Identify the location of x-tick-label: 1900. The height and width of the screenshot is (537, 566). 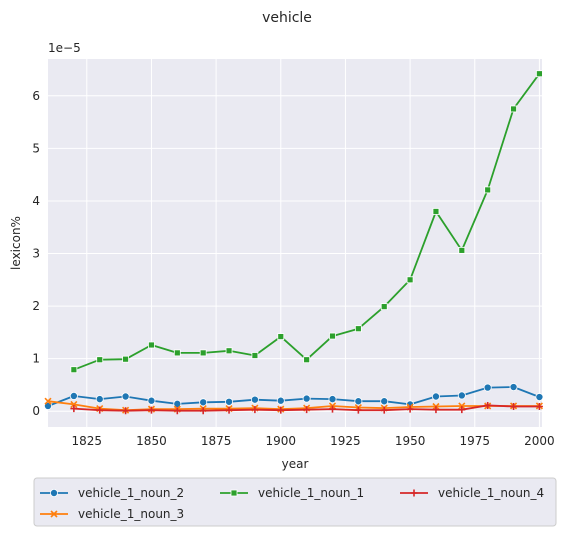
(281, 441).